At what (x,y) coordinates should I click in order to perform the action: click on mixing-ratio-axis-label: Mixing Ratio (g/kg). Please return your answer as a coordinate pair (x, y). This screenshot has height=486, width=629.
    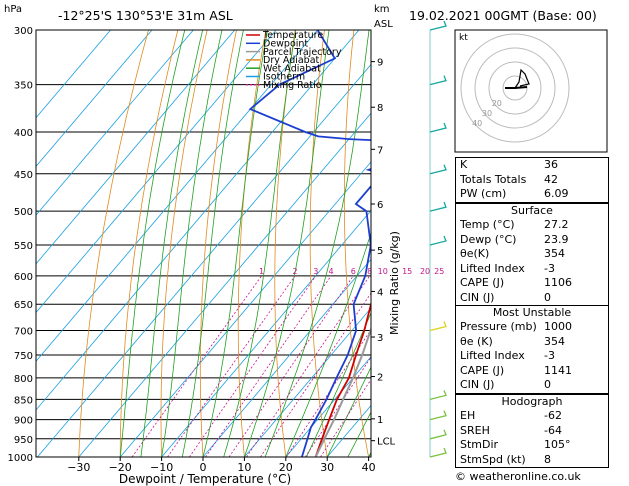
    Looking at the image, I should click on (394, 283).